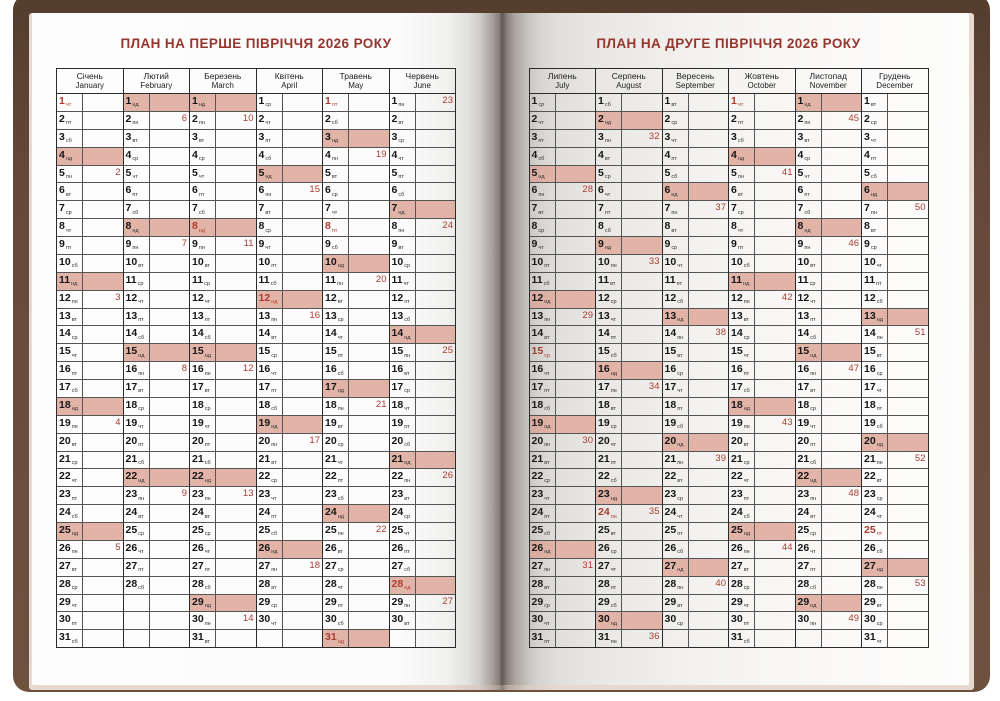  I want to click on day-row: 30 ср, so click(695, 621).